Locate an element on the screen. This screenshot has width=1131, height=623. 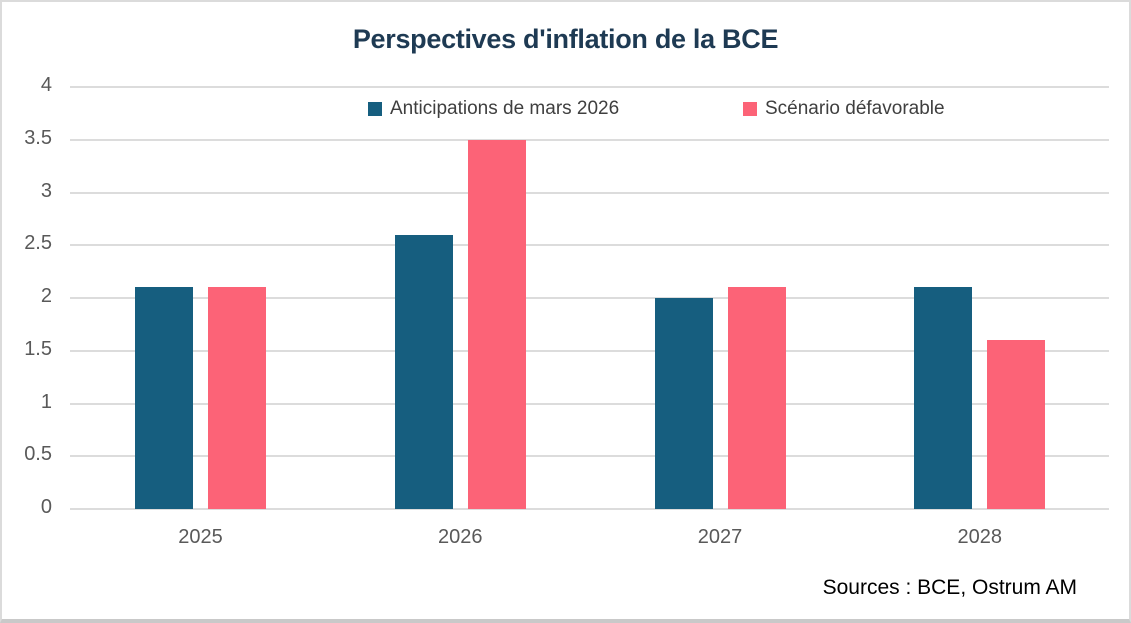
legend-item-scenario: Scénario défavorable is located at coordinates (844, 109).